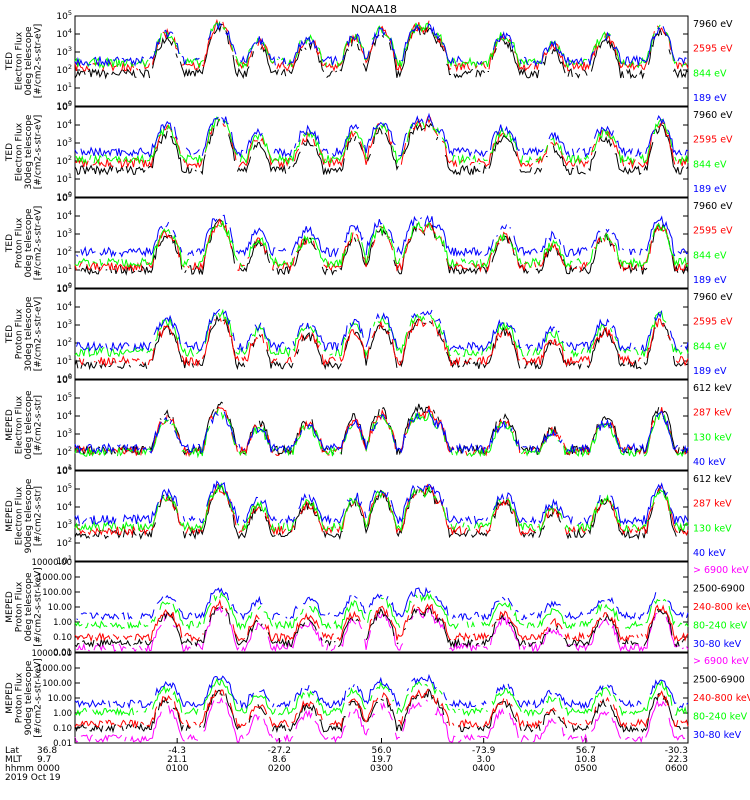 The image size is (750, 800). I want to click on legend-entry: > 6900 keV, so click(721, 570).